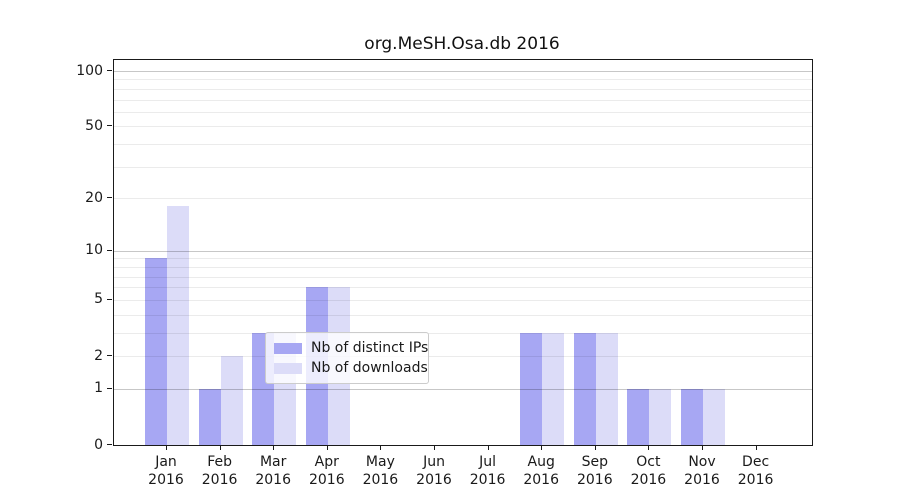 Image resolution: width=900 pixels, height=500 pixels. I want to click on y-tick-label-50: 50, so click(94, 125).